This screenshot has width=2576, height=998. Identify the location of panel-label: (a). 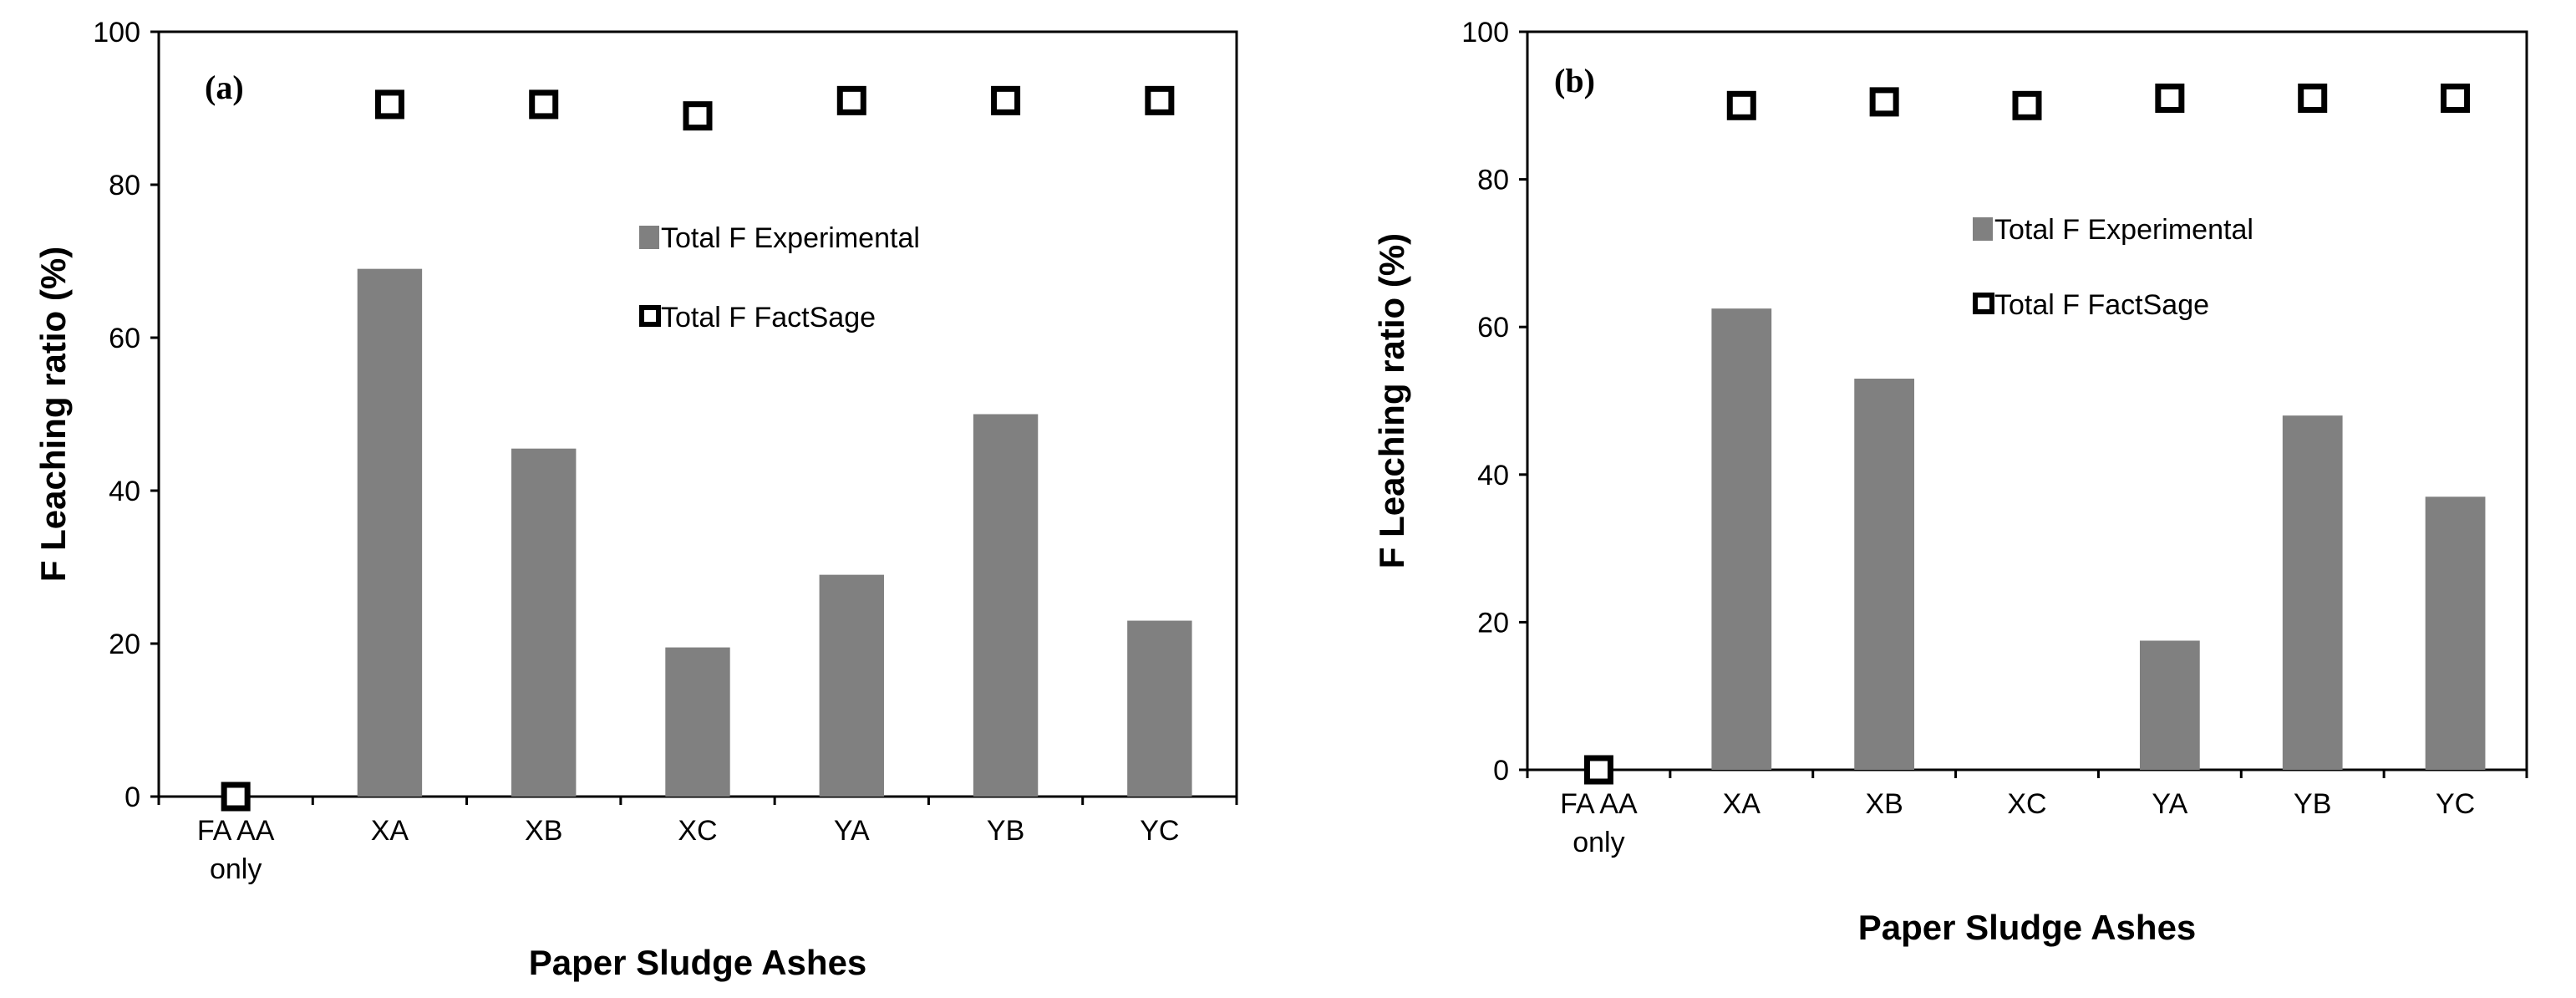
(224, 87).